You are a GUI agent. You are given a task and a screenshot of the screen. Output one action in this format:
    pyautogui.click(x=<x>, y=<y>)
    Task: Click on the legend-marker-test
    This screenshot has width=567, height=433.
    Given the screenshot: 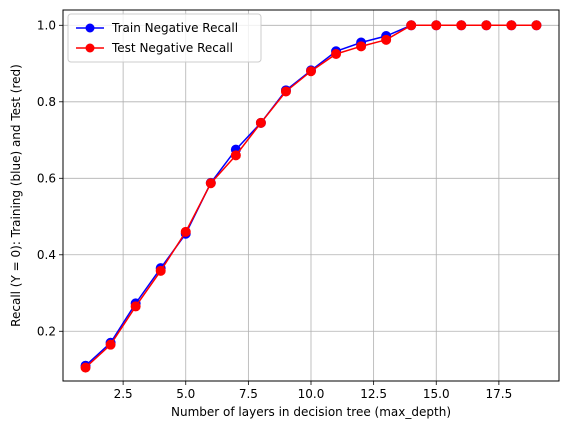 What is the action you would take?
    pyautogui.click(x=90, y=48)
    